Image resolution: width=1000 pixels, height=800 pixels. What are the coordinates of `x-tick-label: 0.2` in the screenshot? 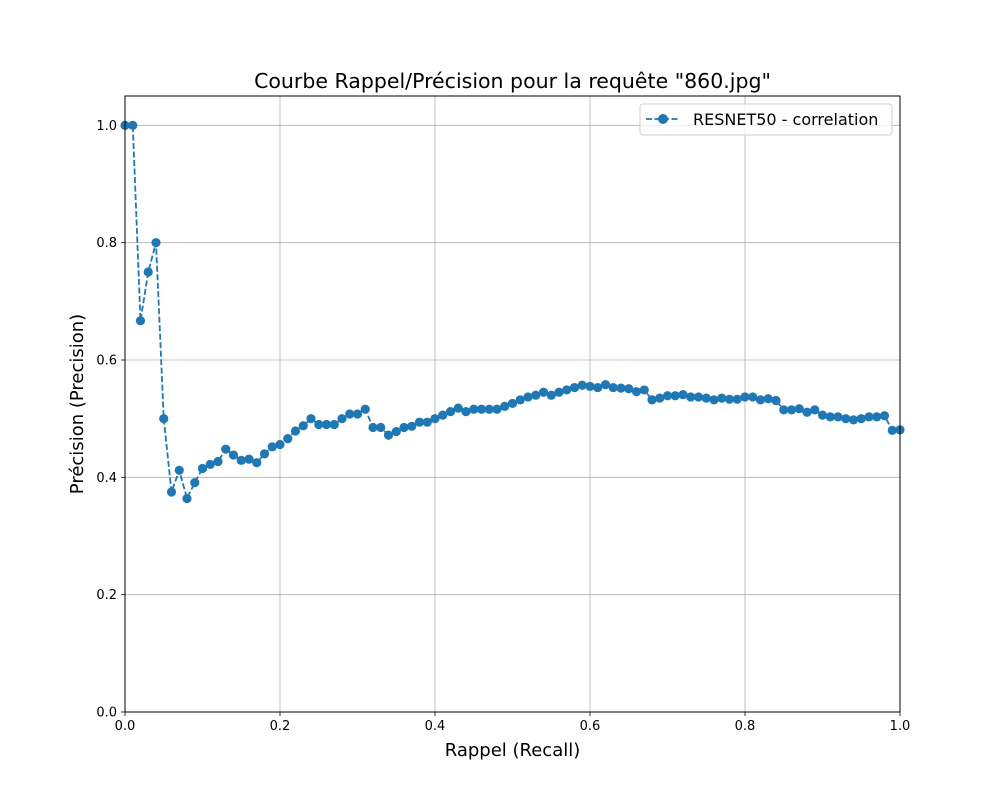 It's located at (280, 726).